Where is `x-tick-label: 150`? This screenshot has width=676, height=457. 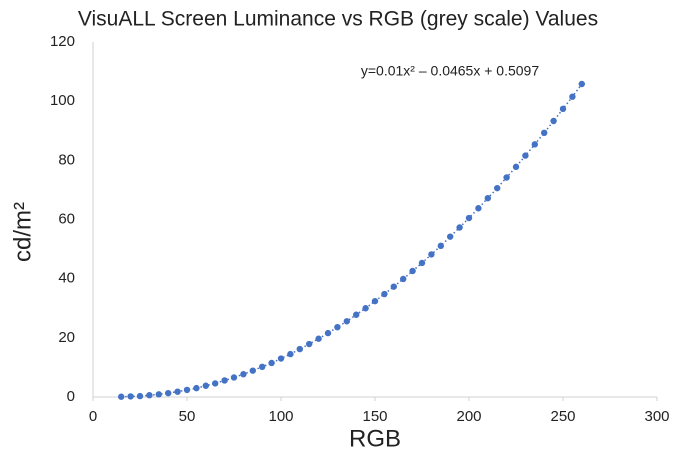
x-tick-label: 150 is located at coordinates (374, 416).